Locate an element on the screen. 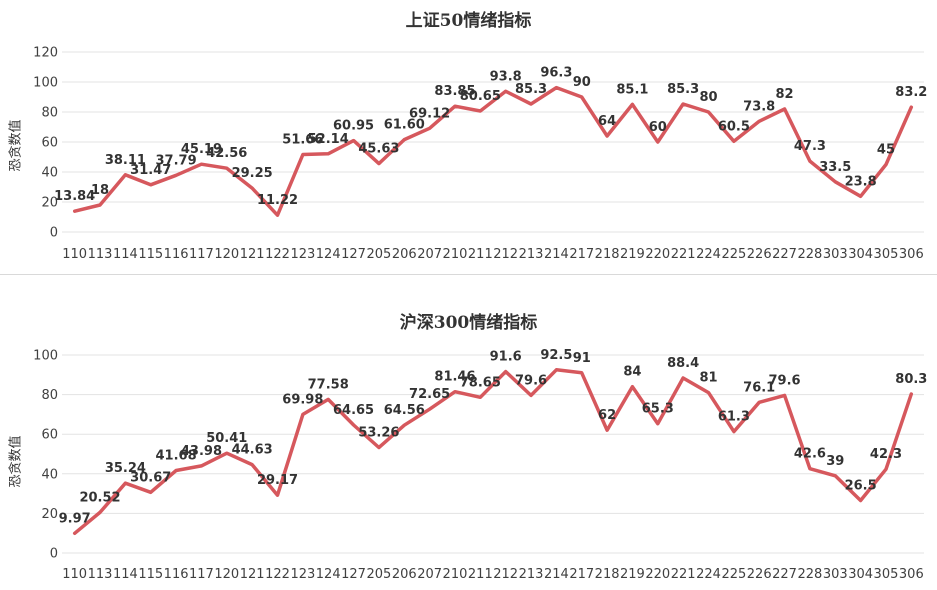 The image size is (937, 590). data-label: 72.65 is located at coordinates (429, 394).